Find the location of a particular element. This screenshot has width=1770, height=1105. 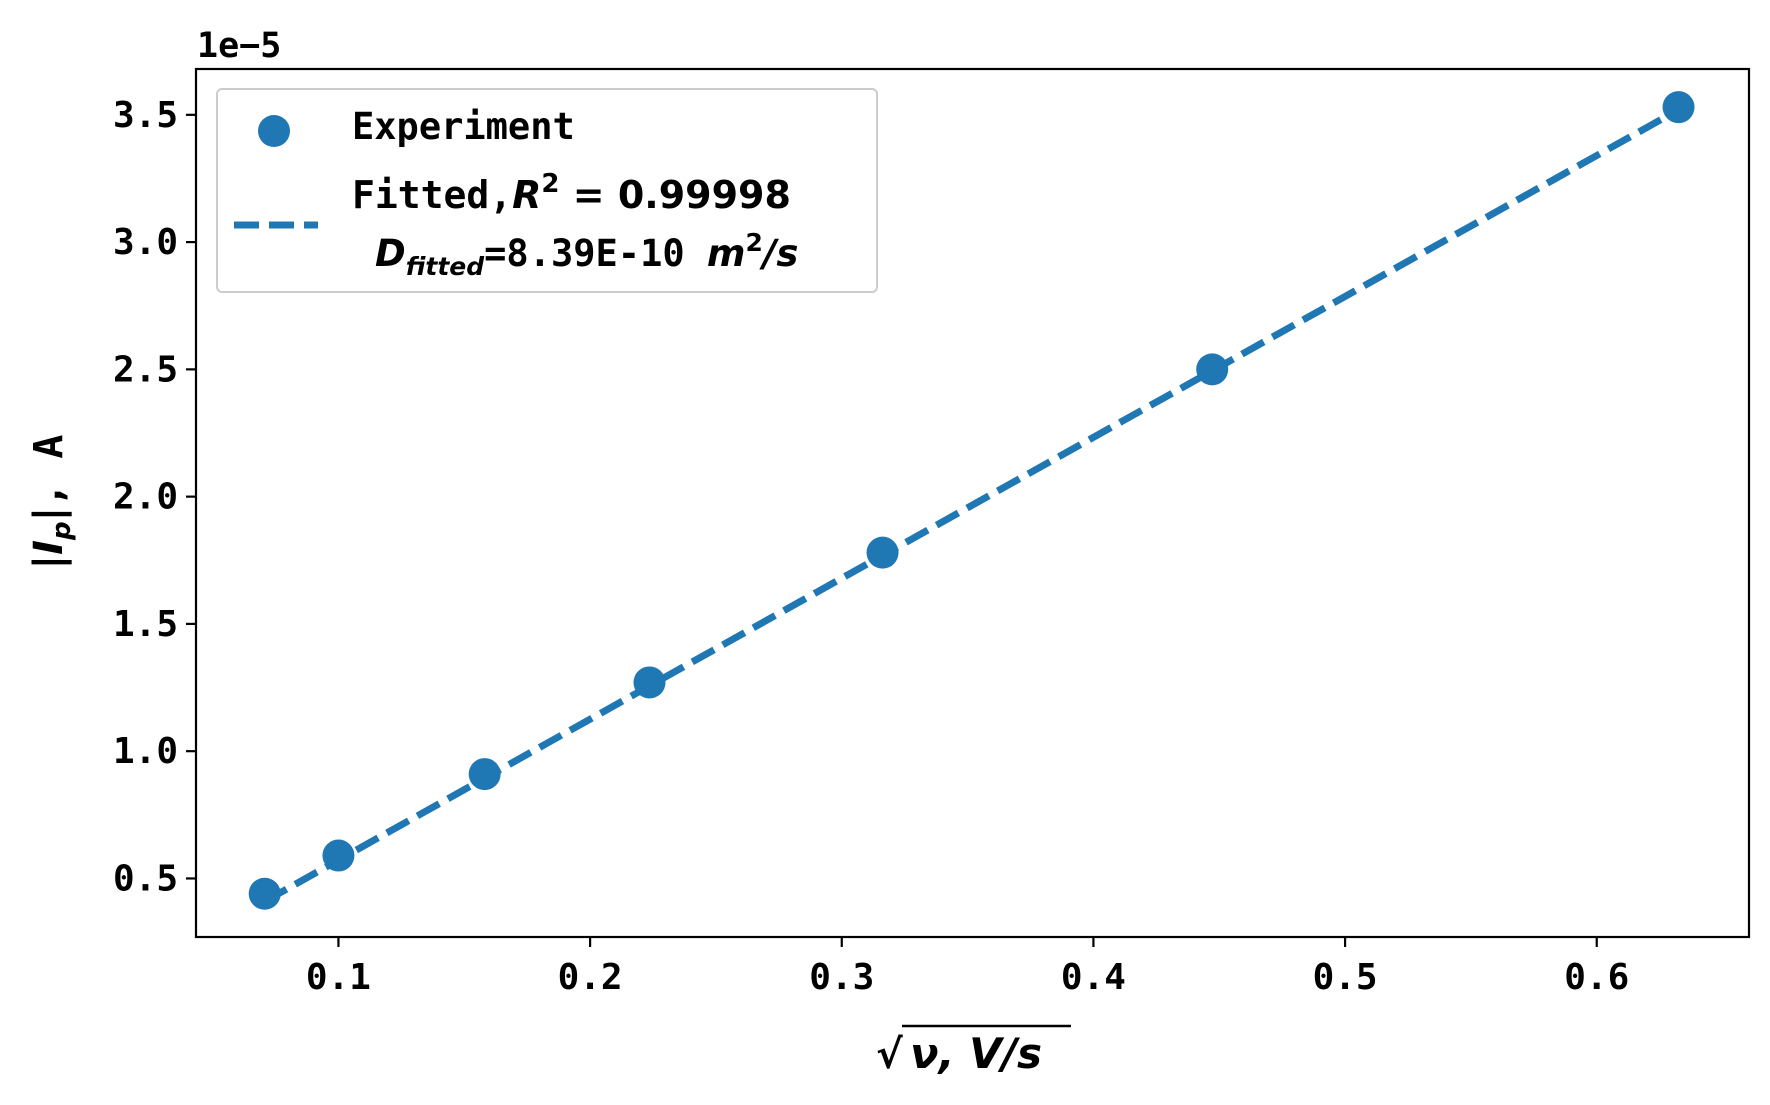

x-axis-label-text: ν, V/s is located at coordinates (976, 1053).